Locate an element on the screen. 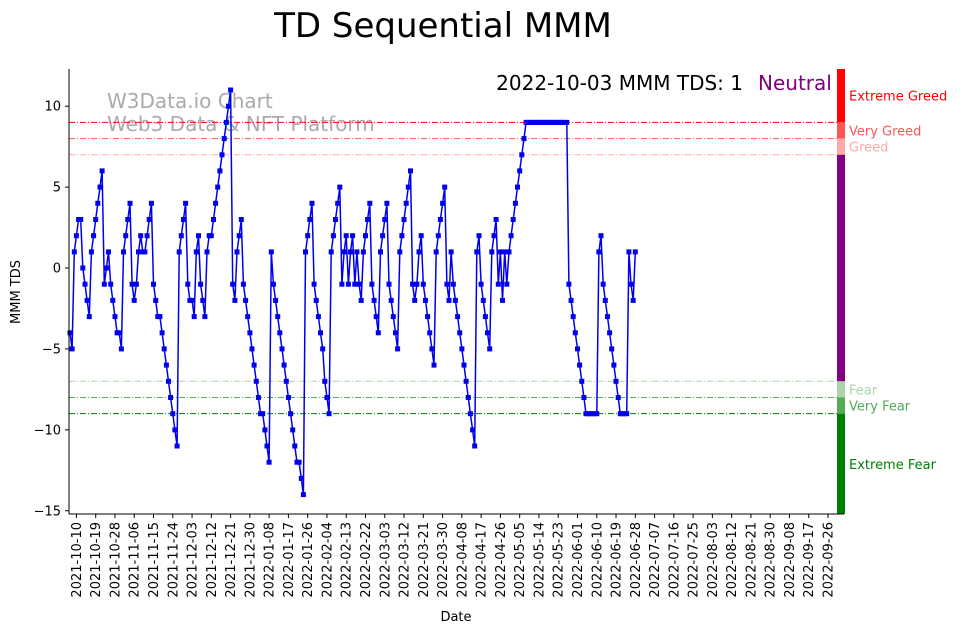 Image resolution: width=962 pixels, height=633 pixels. x-axis-label: Date is located at coordinates (455, 617).